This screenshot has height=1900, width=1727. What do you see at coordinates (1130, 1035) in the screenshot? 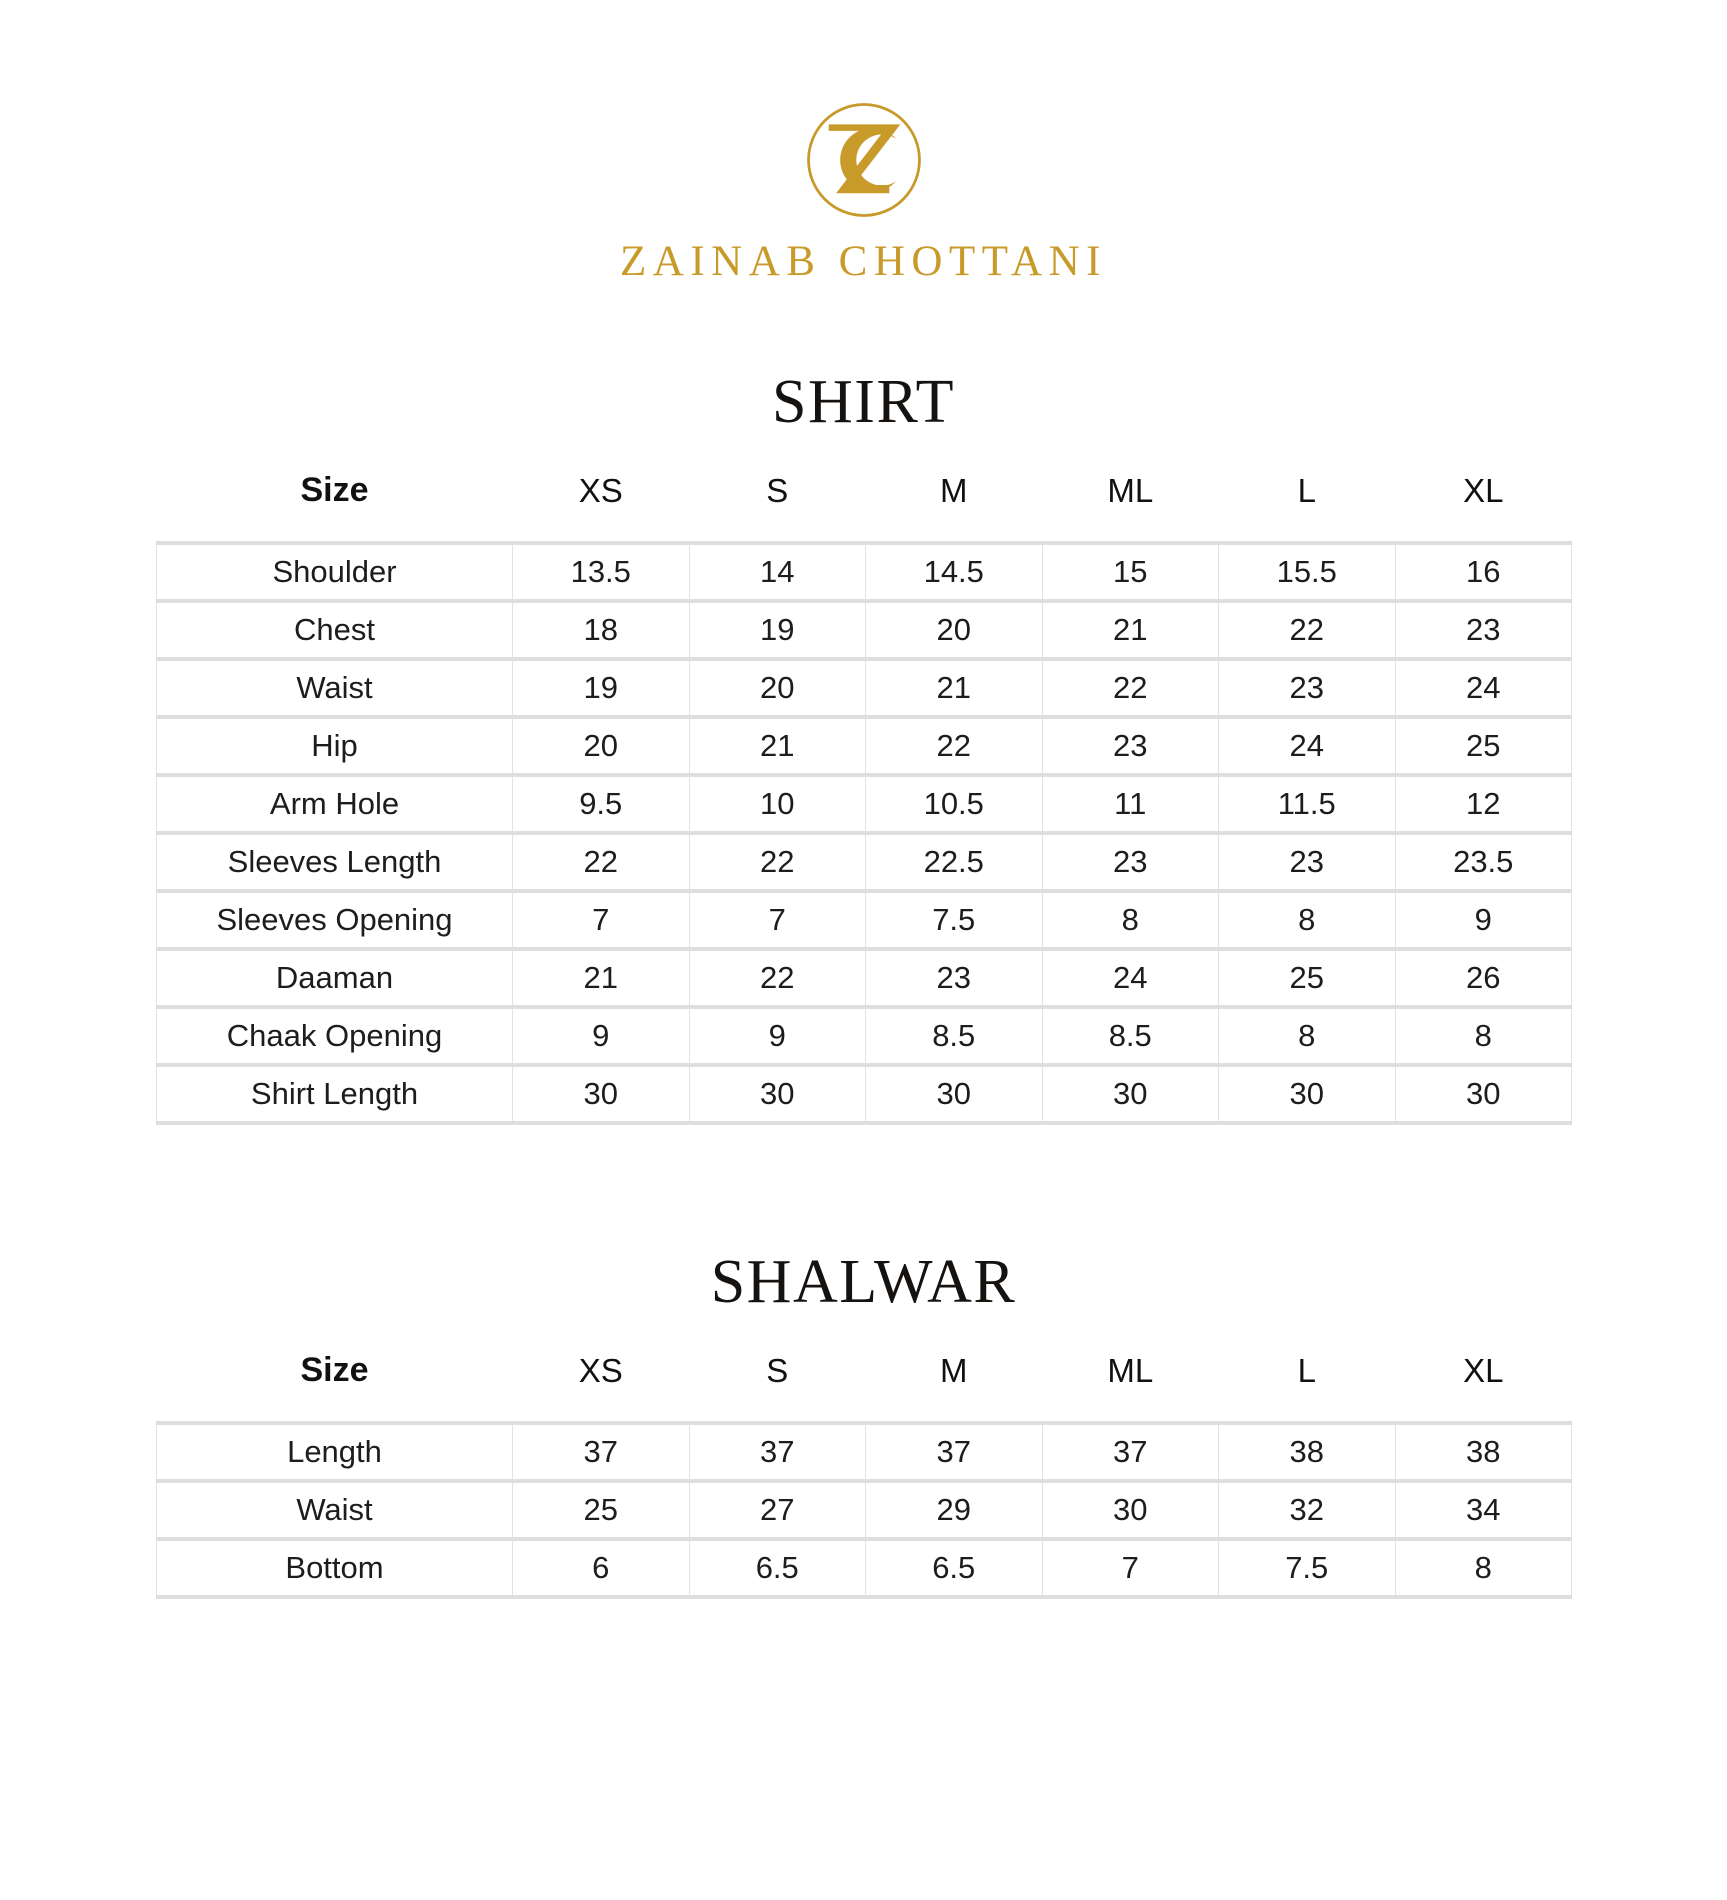
I see `cell-ml: 8.5` at bounding box center [1130, 1035].